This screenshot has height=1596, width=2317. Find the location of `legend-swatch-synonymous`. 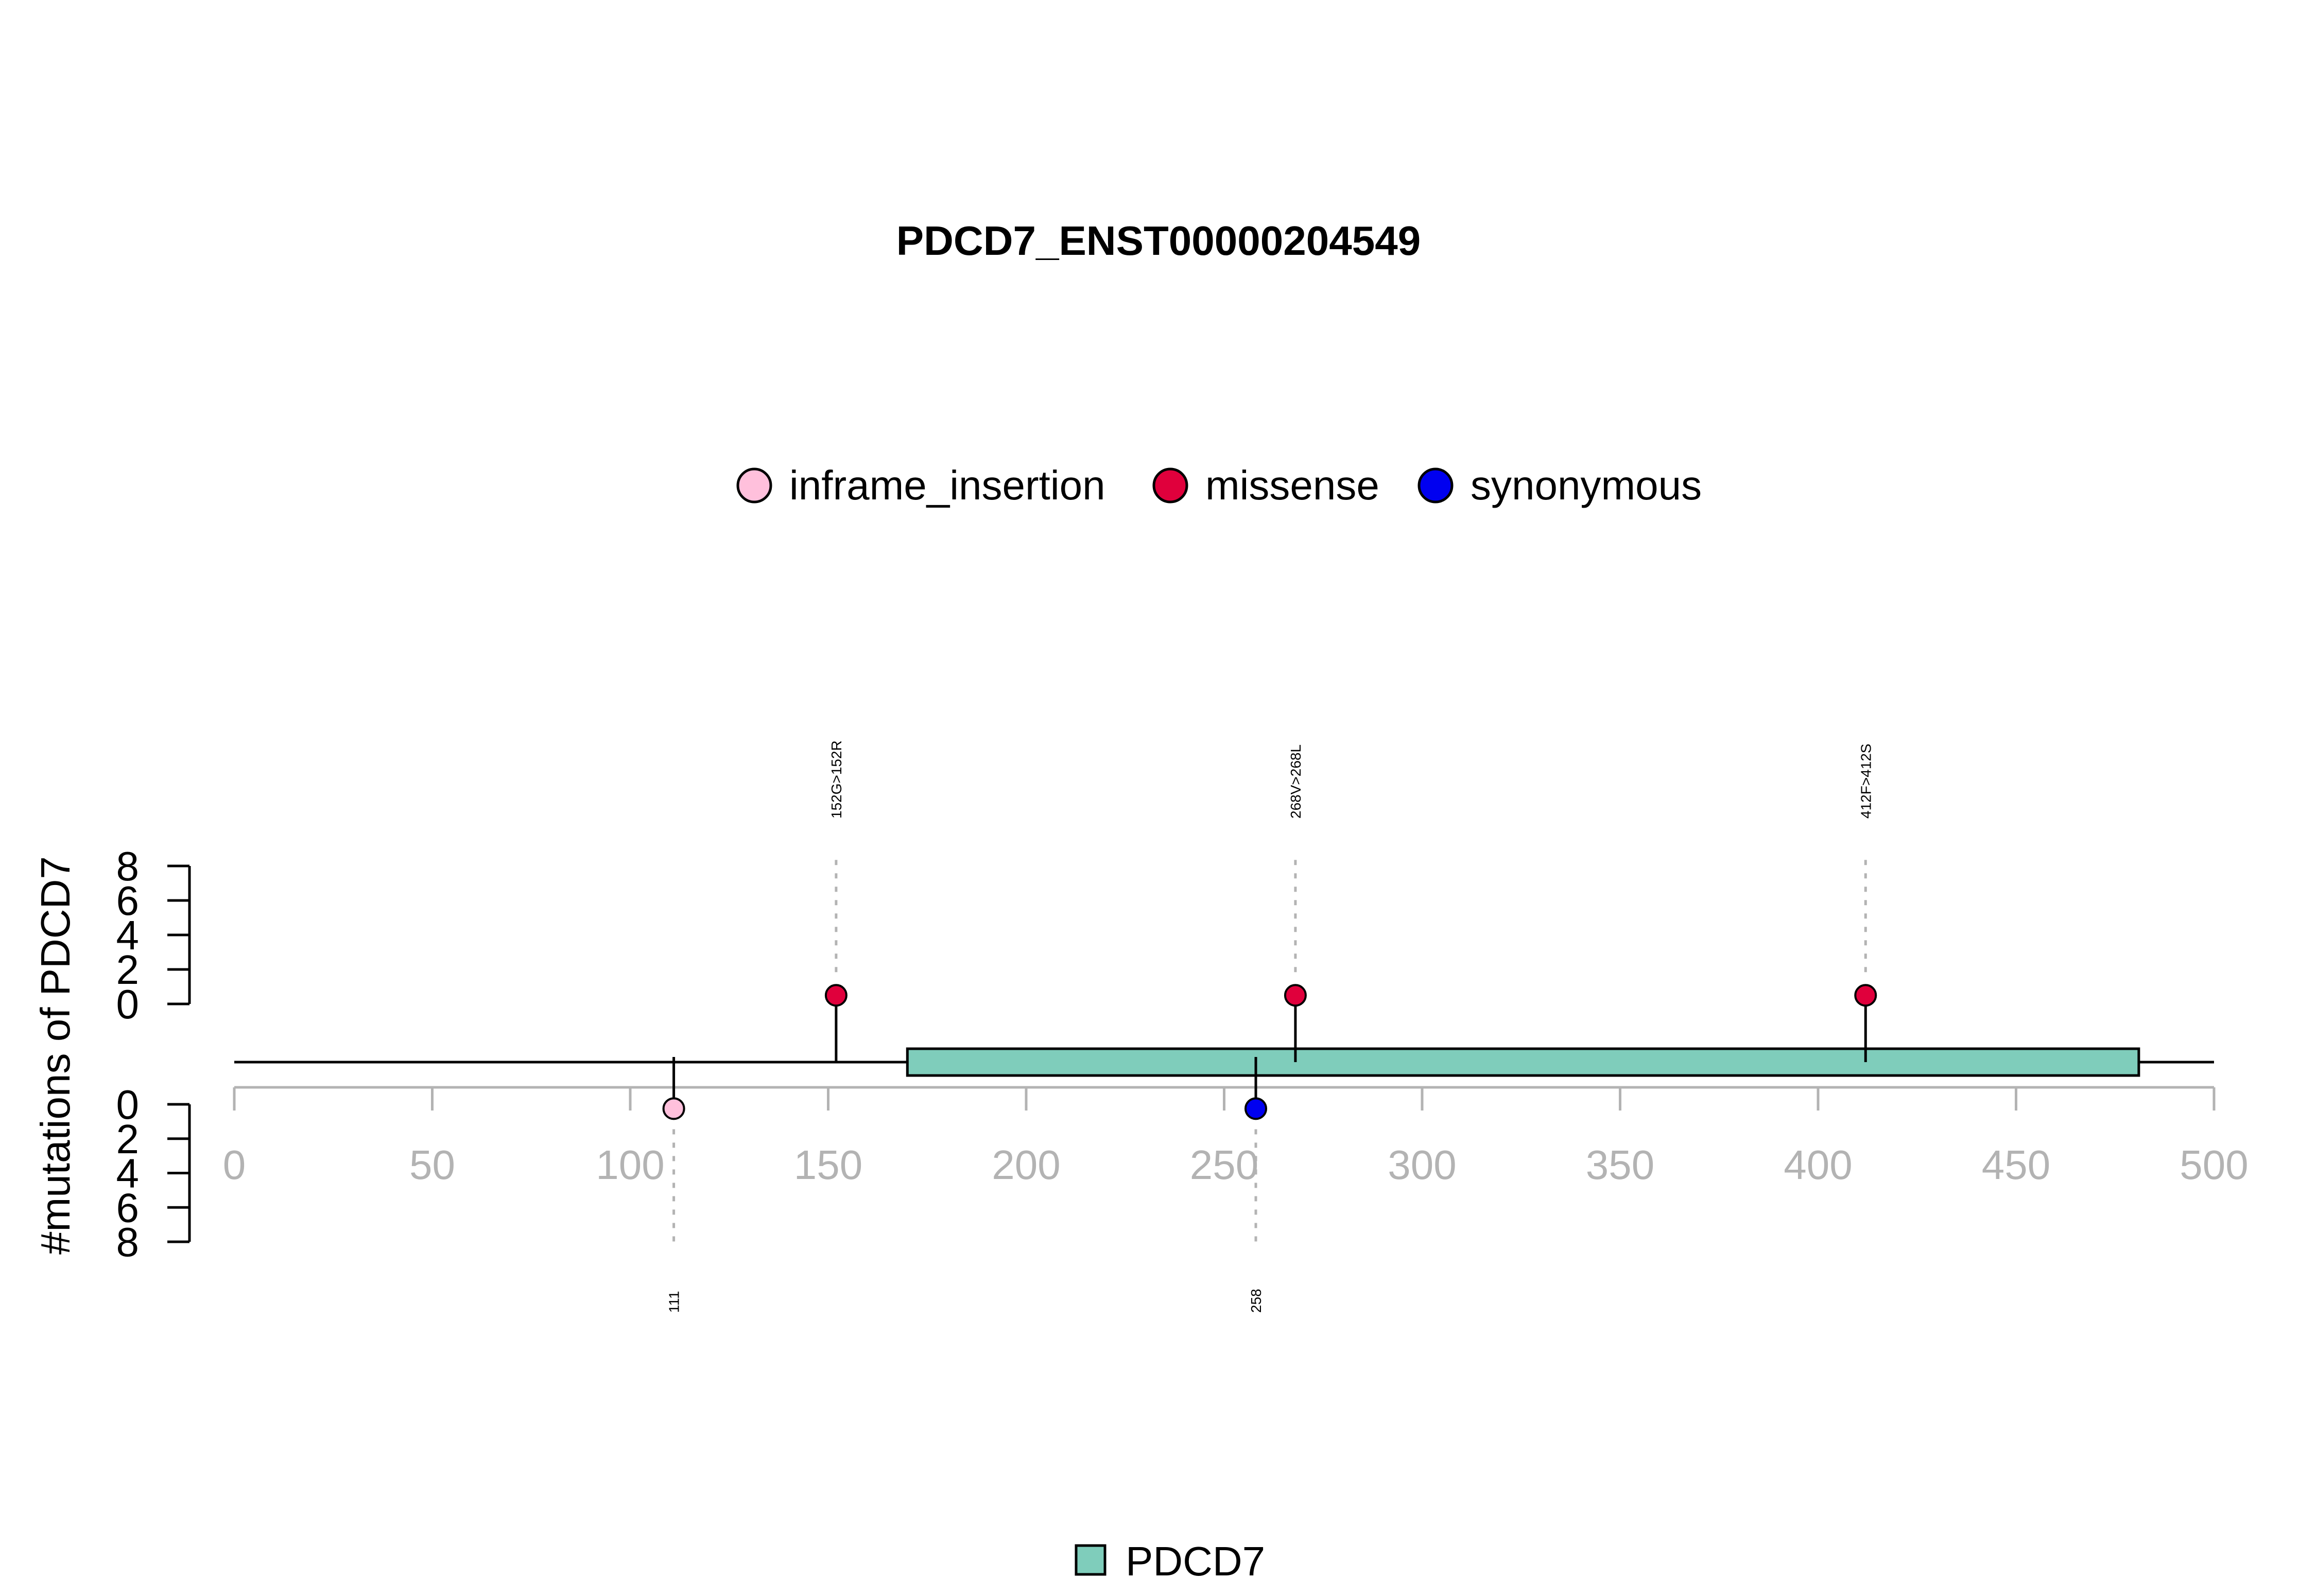

legend-swatch-synonymous is located at coordinates (1435, 486).